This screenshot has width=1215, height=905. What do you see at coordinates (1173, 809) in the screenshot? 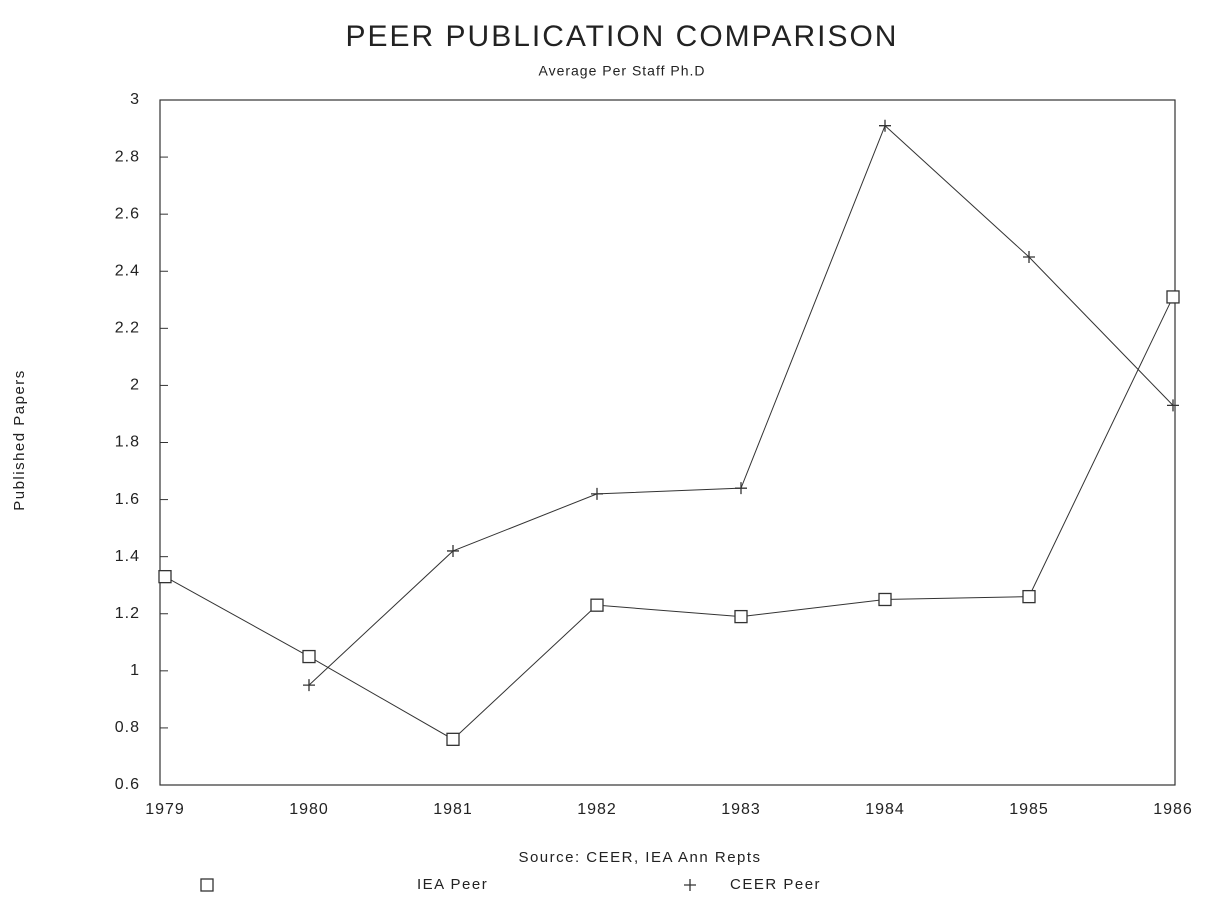
I see `x-tick-label: 1986` at bounding box center [1173, 809].